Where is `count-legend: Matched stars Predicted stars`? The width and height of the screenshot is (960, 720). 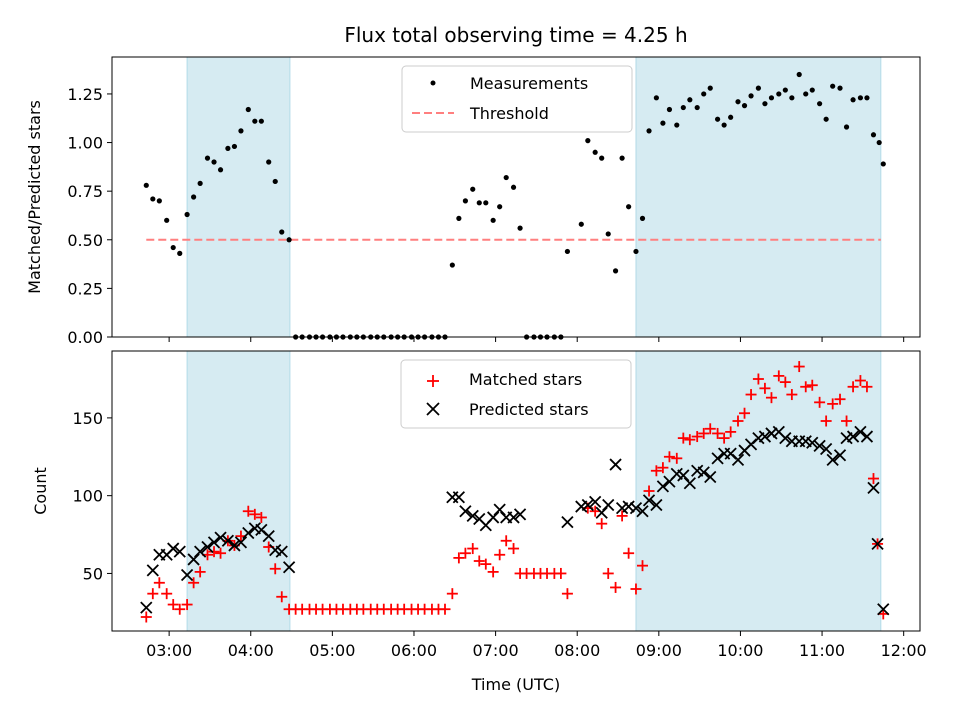
count-legend: Matched stars Predicted stars is located at coordinates (516, 394).